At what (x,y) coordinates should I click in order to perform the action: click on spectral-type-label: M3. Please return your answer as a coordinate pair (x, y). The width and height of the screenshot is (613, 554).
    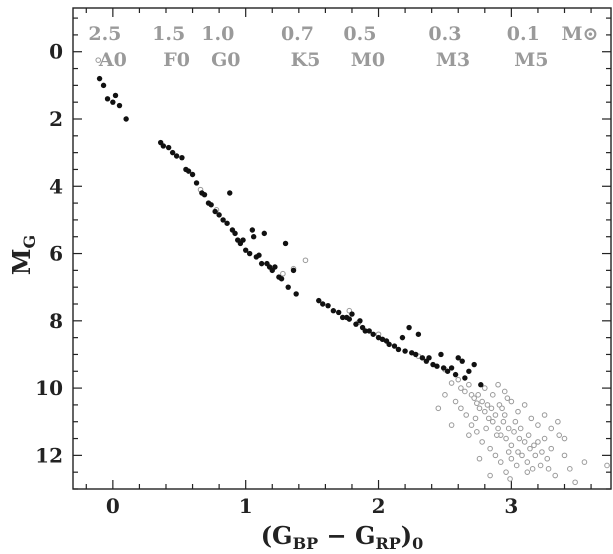
    Looking at the image, I should click on (453, 60).